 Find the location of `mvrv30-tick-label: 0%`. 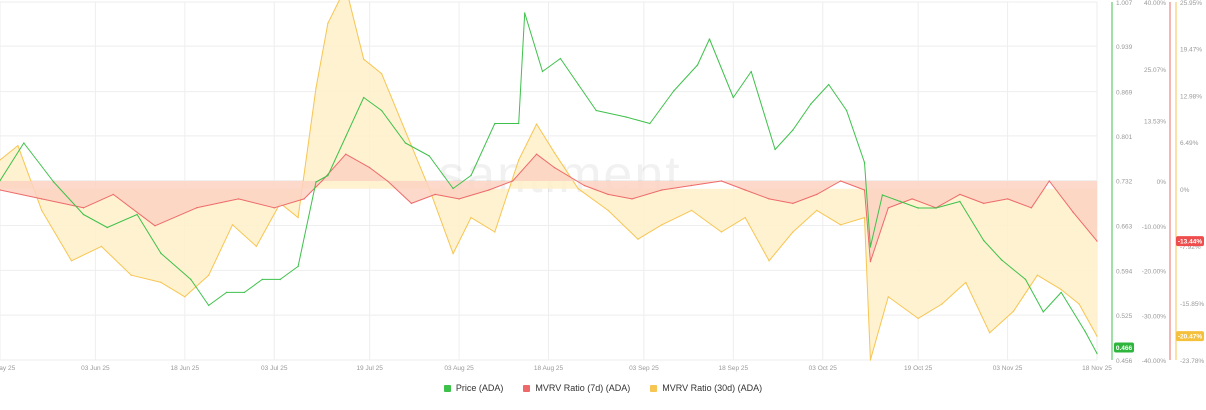

mvrv30-tick-label: 0% is located at coordinates (1185, 190).